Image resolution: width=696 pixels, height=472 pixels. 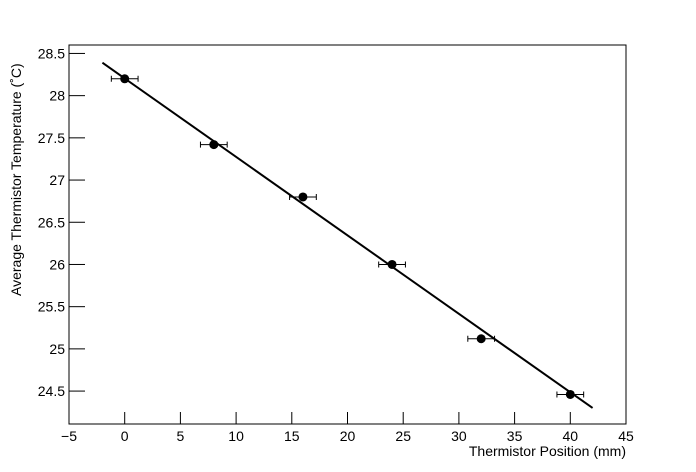 What do you see at coordinates (57, 349) in the screenshot?
I see `y-tick-label: 25` at bounding box center [57, 349].